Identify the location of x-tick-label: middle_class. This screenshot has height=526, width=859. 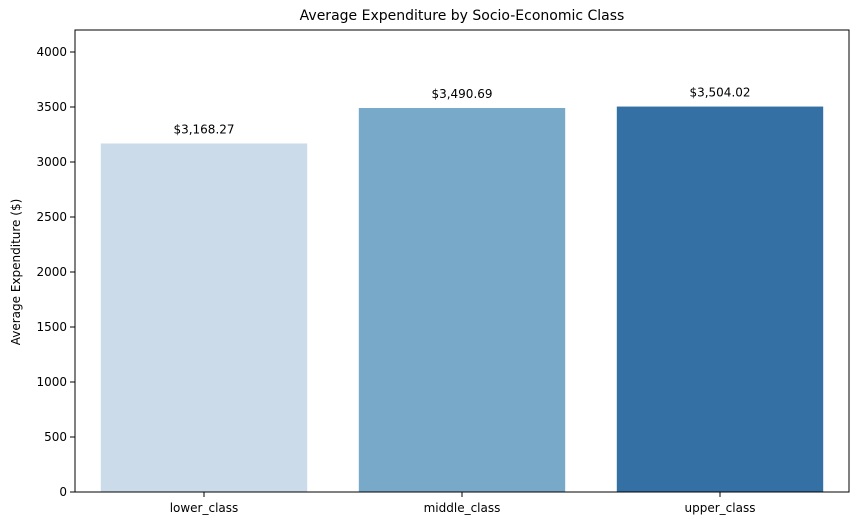
(462, 508).